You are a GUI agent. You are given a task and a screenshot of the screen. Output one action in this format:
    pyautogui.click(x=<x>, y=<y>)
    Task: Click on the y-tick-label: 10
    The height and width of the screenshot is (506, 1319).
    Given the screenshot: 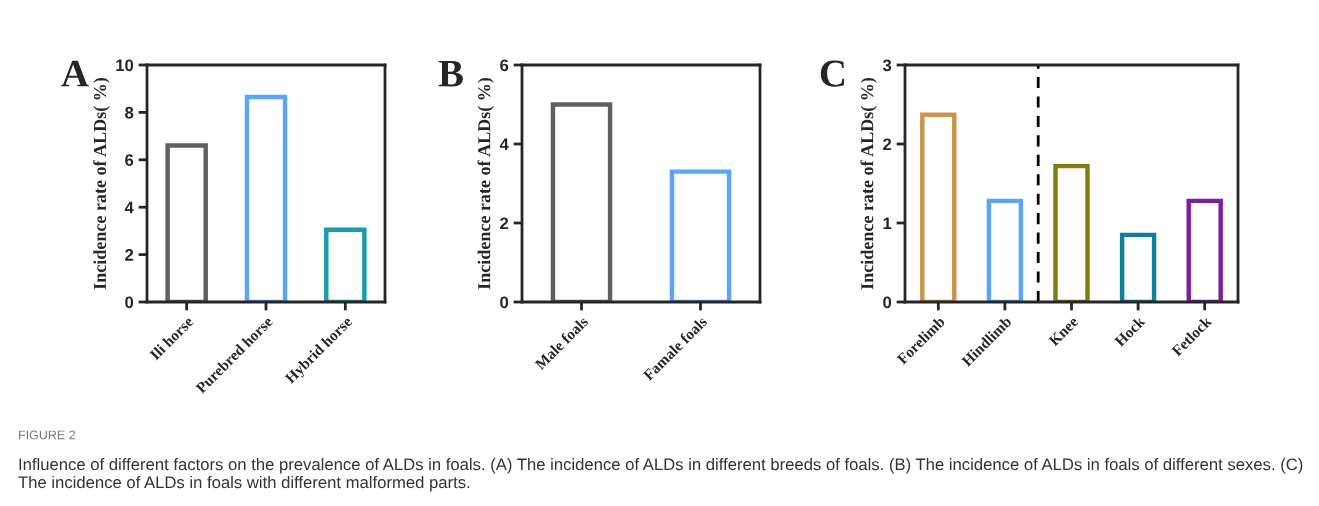 What is the action you would take?
    pyautogui.click(x=125, y=65)
    